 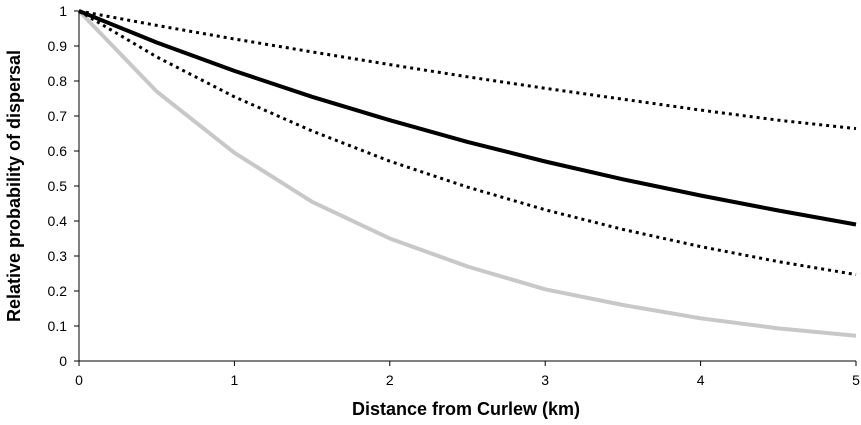 I want to click on x-axis-title: Distance from Curlew (km), so click(x=466, y=409).